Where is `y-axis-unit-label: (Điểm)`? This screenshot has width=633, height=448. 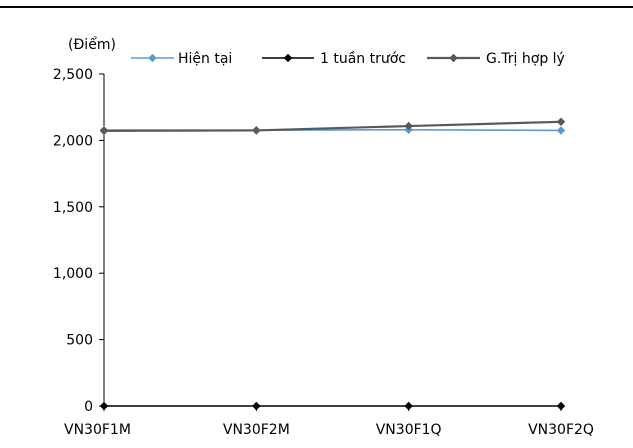
y-axis-unit-label: (Điểm) is located at coordinates (92, 44).